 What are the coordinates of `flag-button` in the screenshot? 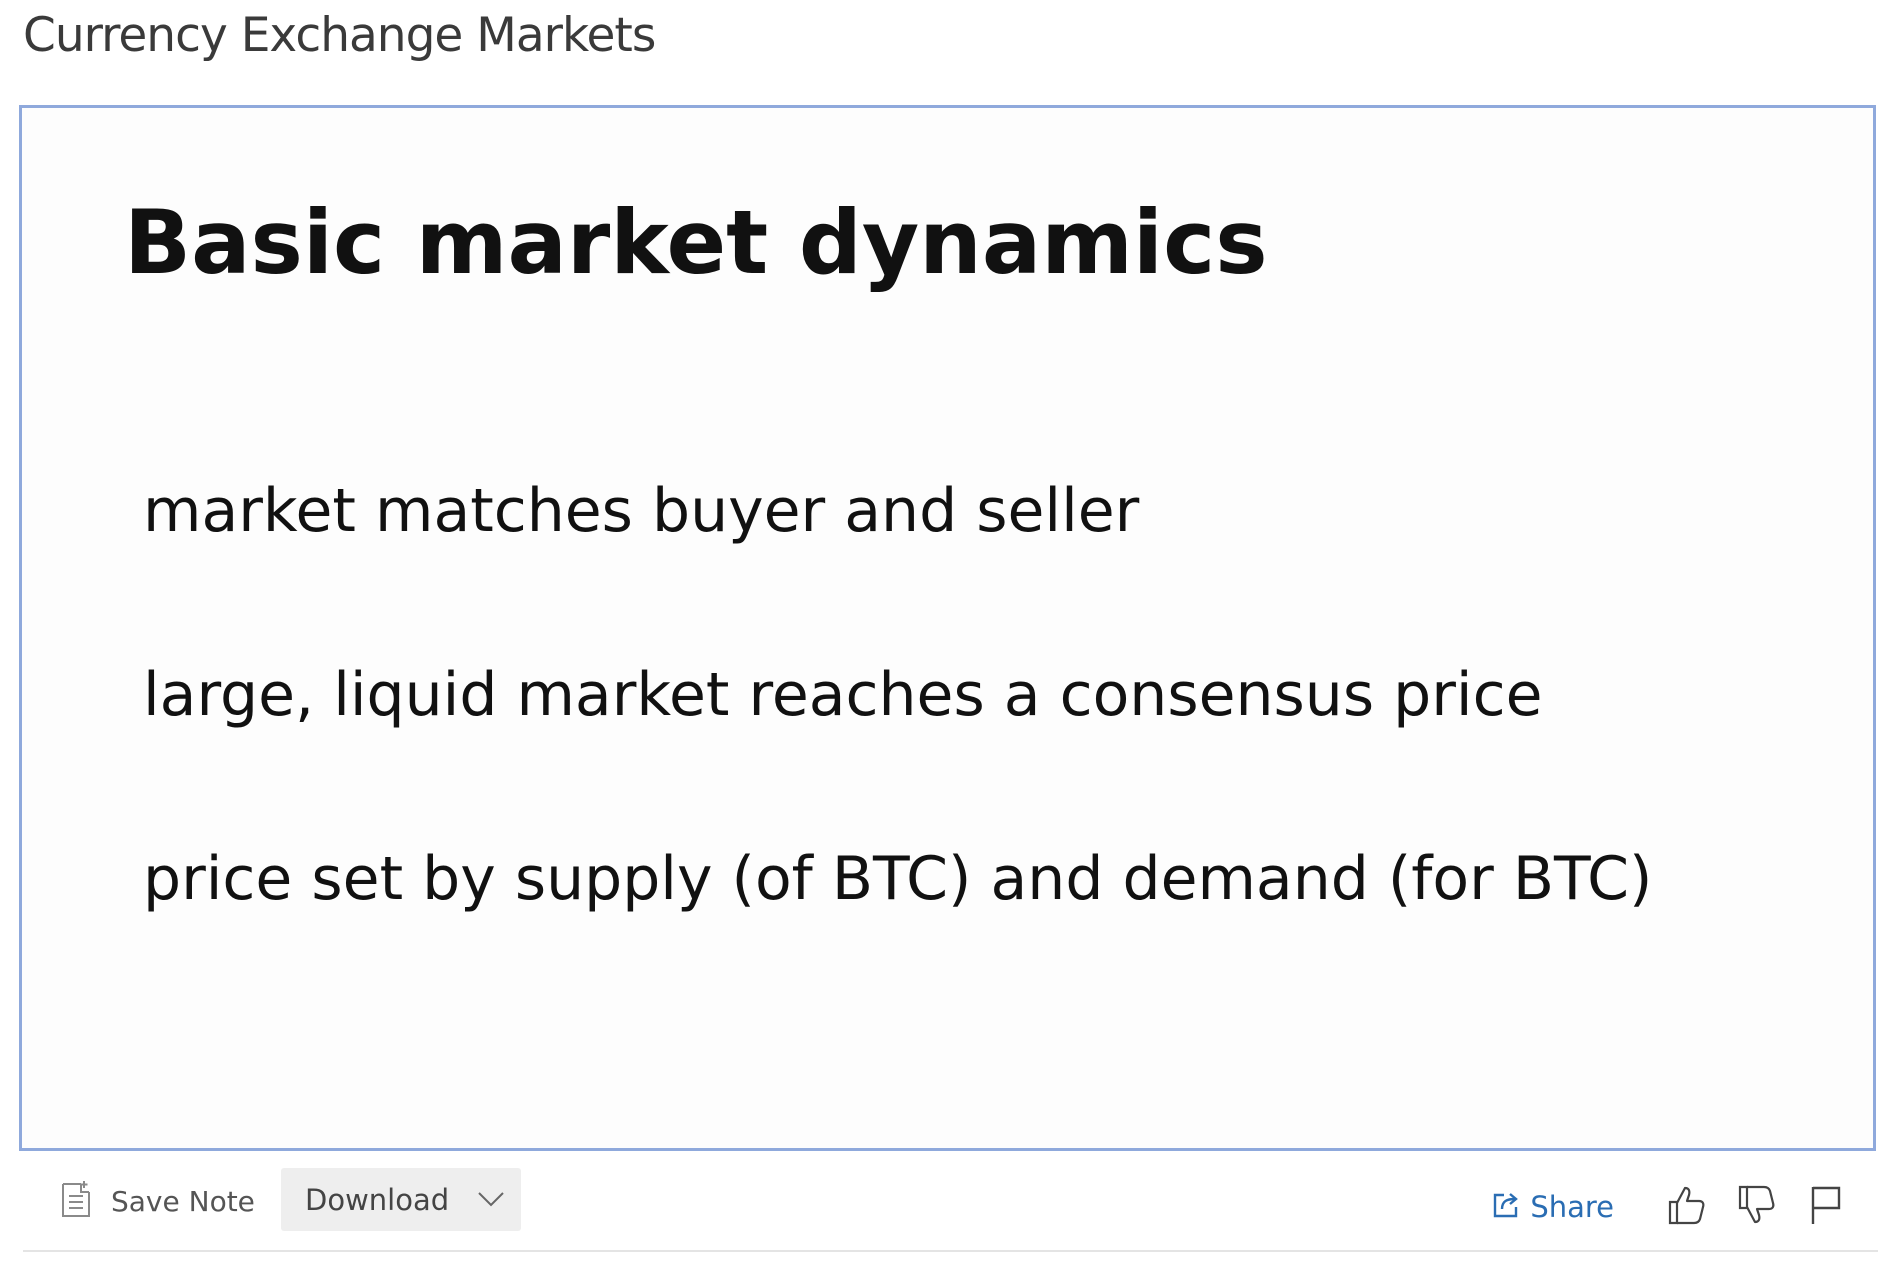 It's located at (1826, 1207).